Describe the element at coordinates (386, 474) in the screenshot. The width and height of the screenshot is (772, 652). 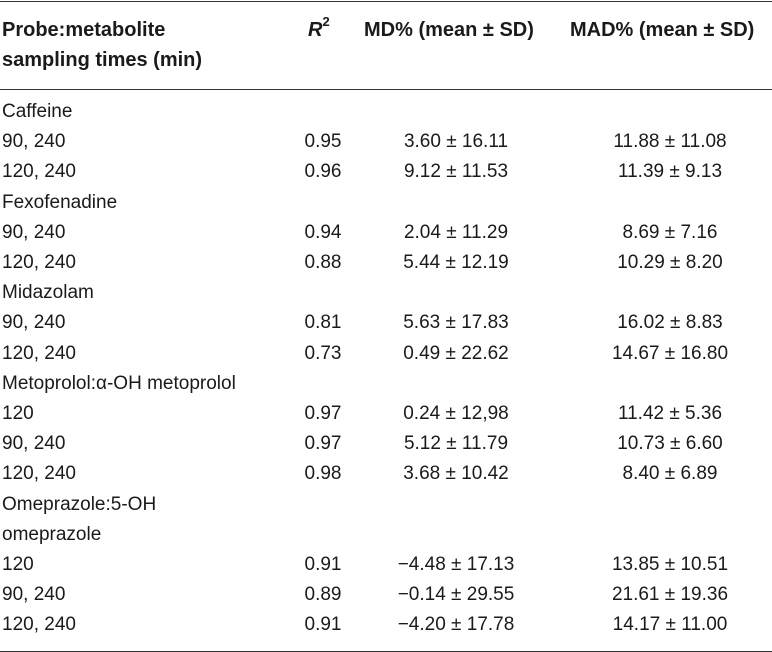
I see `table-row: 120, 240 0.98 3.68 ± 10.42 8.40 ± 6.89` at that location.